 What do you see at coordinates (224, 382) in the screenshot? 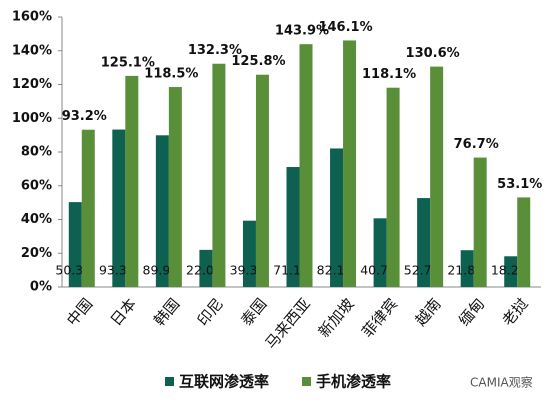
I see `legend-label: 互联网渗透率` at bounding box center [224, 382].